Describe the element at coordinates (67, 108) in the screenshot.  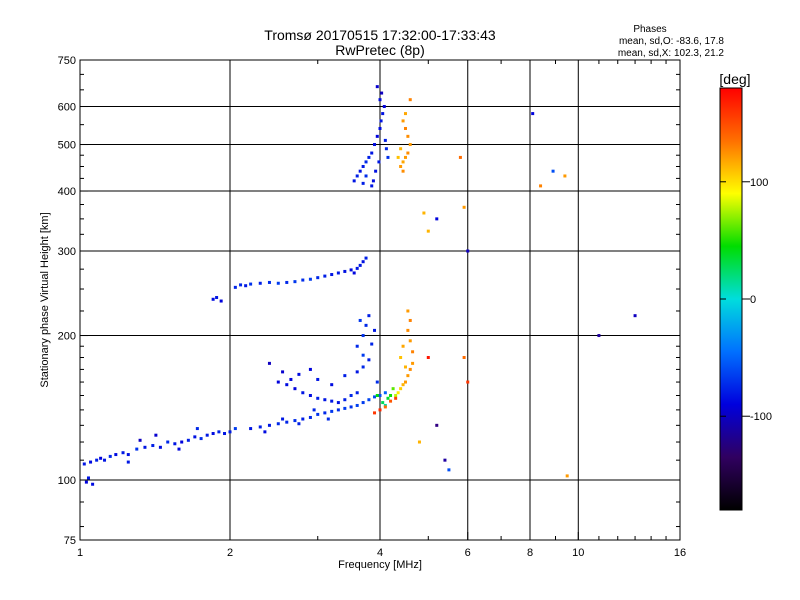
I see `y-tick-label: 600` at that location.